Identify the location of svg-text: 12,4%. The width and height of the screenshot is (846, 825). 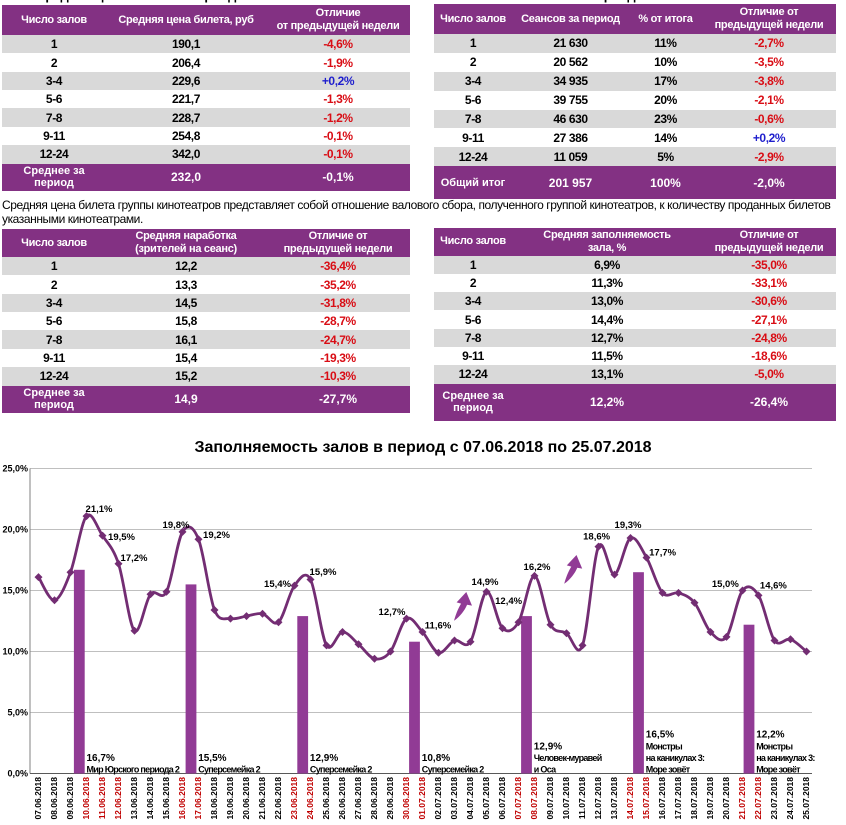
(508, 601).